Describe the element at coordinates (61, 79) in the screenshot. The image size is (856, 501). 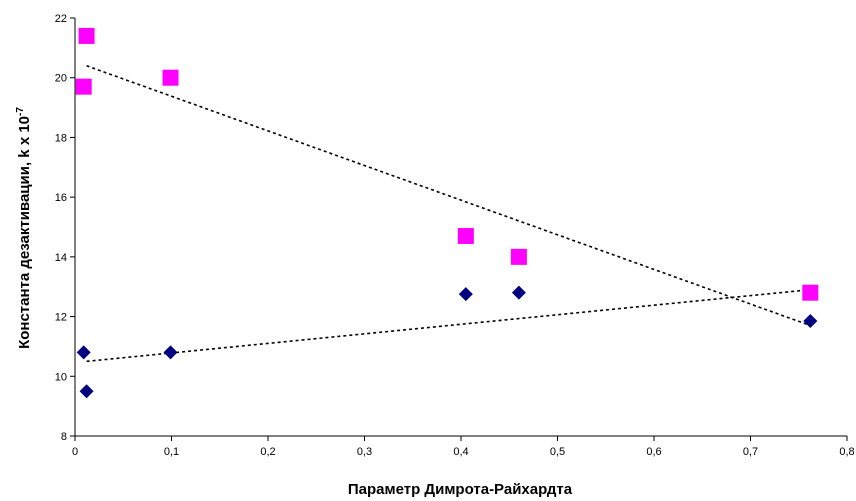
I see `y-tick-label: 20` at that location.